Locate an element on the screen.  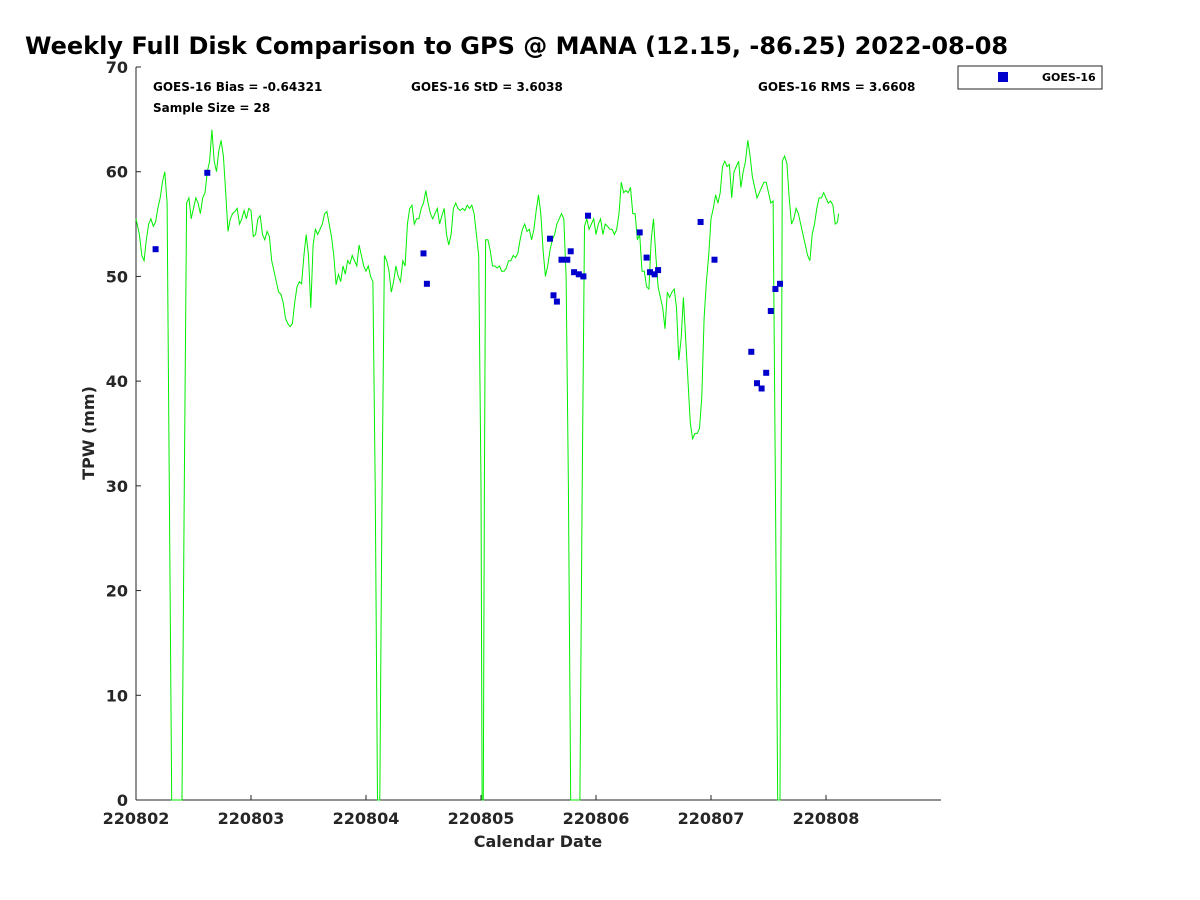
y-tick-label: 40 is located at coordinates (117, 381).